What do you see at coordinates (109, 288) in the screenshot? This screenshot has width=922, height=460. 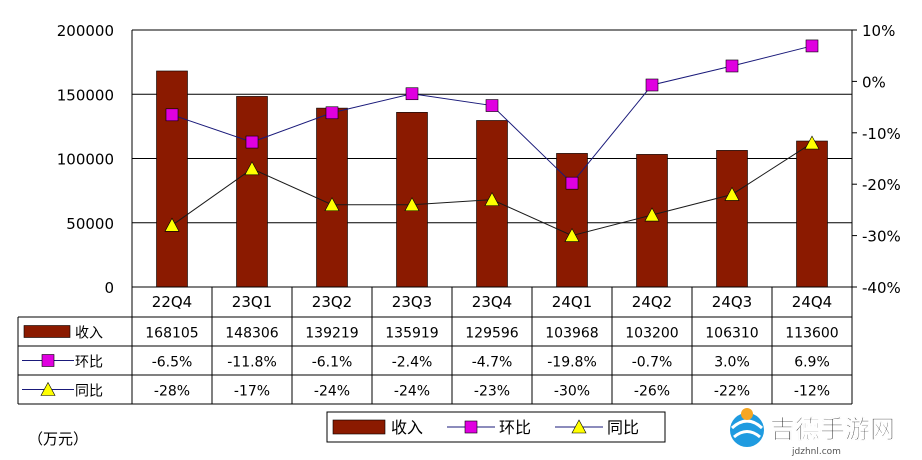 I see `left-tick-label: 0` at bounding box center [109, 288].